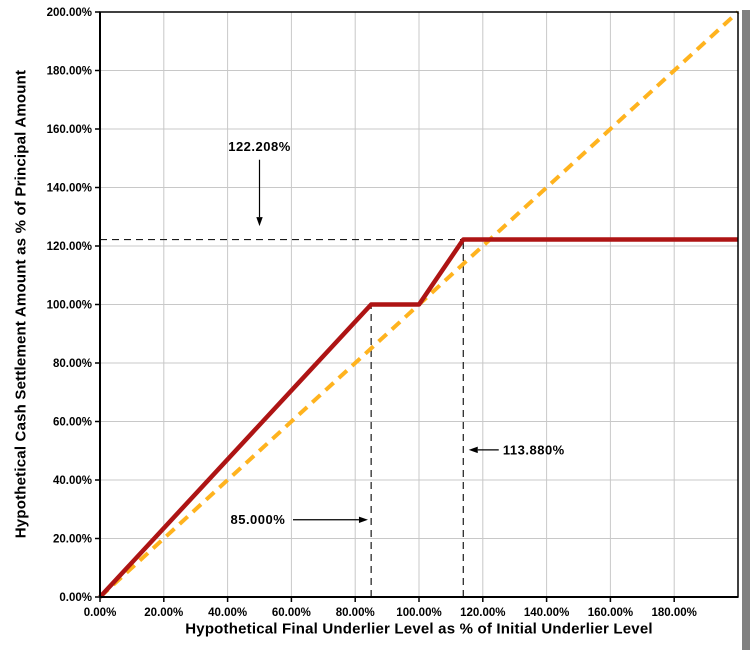  Describe the element at coordinates (72, 364) in the screenshot. I see `y-tick-label: 80.00%` at that location.